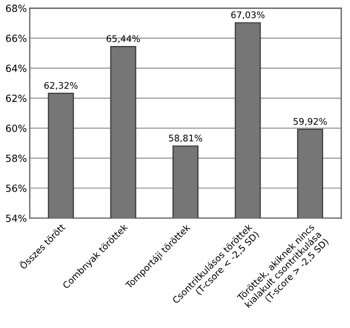  Describe the element at coordinates (16, 98) in the screenshot. I see `y-tick-label: 62%` at that location.